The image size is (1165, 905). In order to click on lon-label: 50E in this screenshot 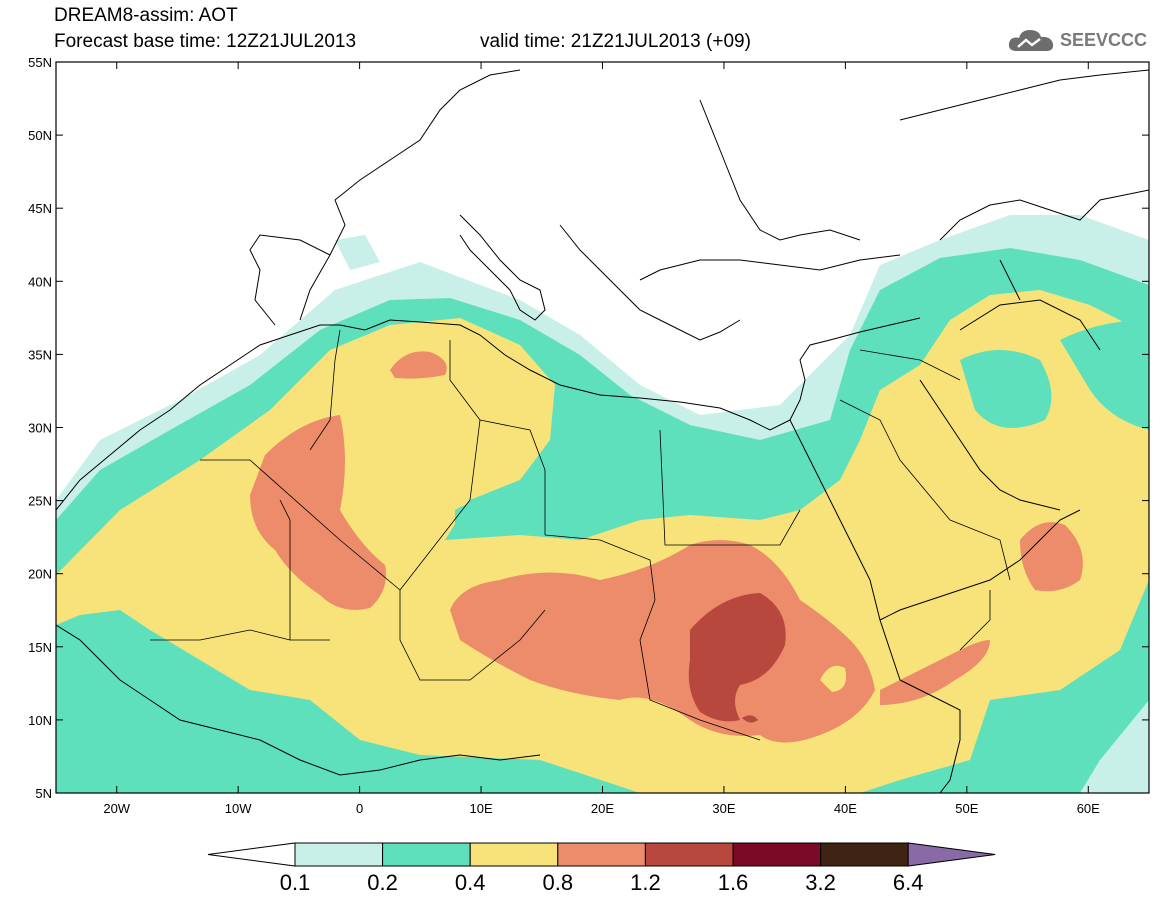, I will do `click(966, 808)`.